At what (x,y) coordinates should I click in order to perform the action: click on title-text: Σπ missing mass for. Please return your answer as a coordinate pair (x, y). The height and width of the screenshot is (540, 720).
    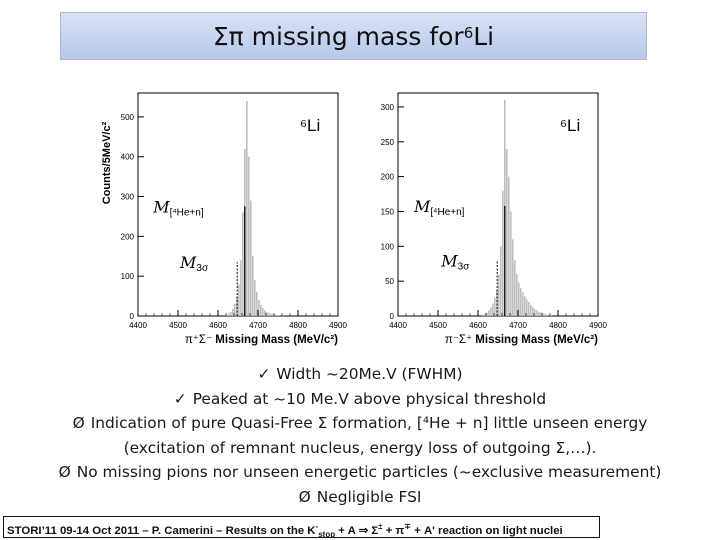
    Looking at the image, I should click on (338, 36).